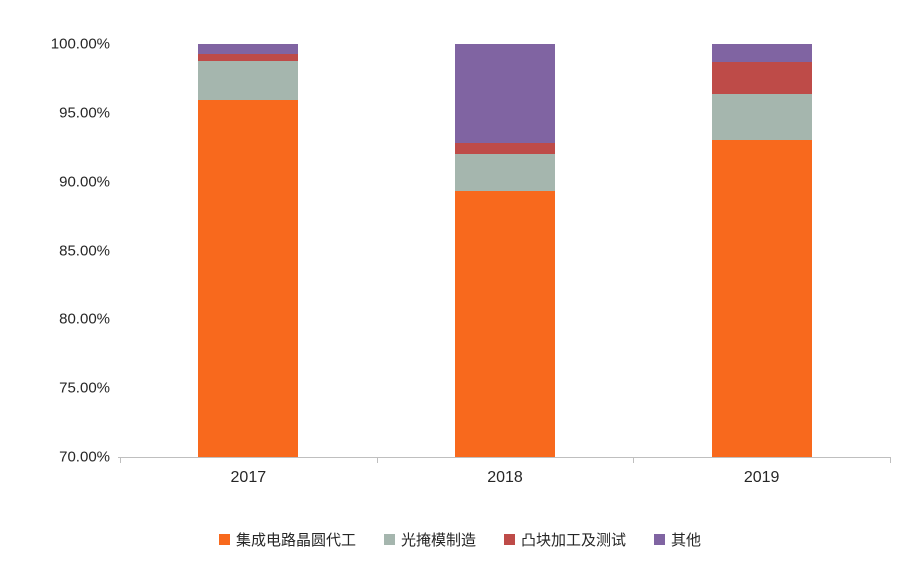 This screenshot has height=564, width=920. I want to click on y-axis-tick-label: 75.00%, so click(84, 388).